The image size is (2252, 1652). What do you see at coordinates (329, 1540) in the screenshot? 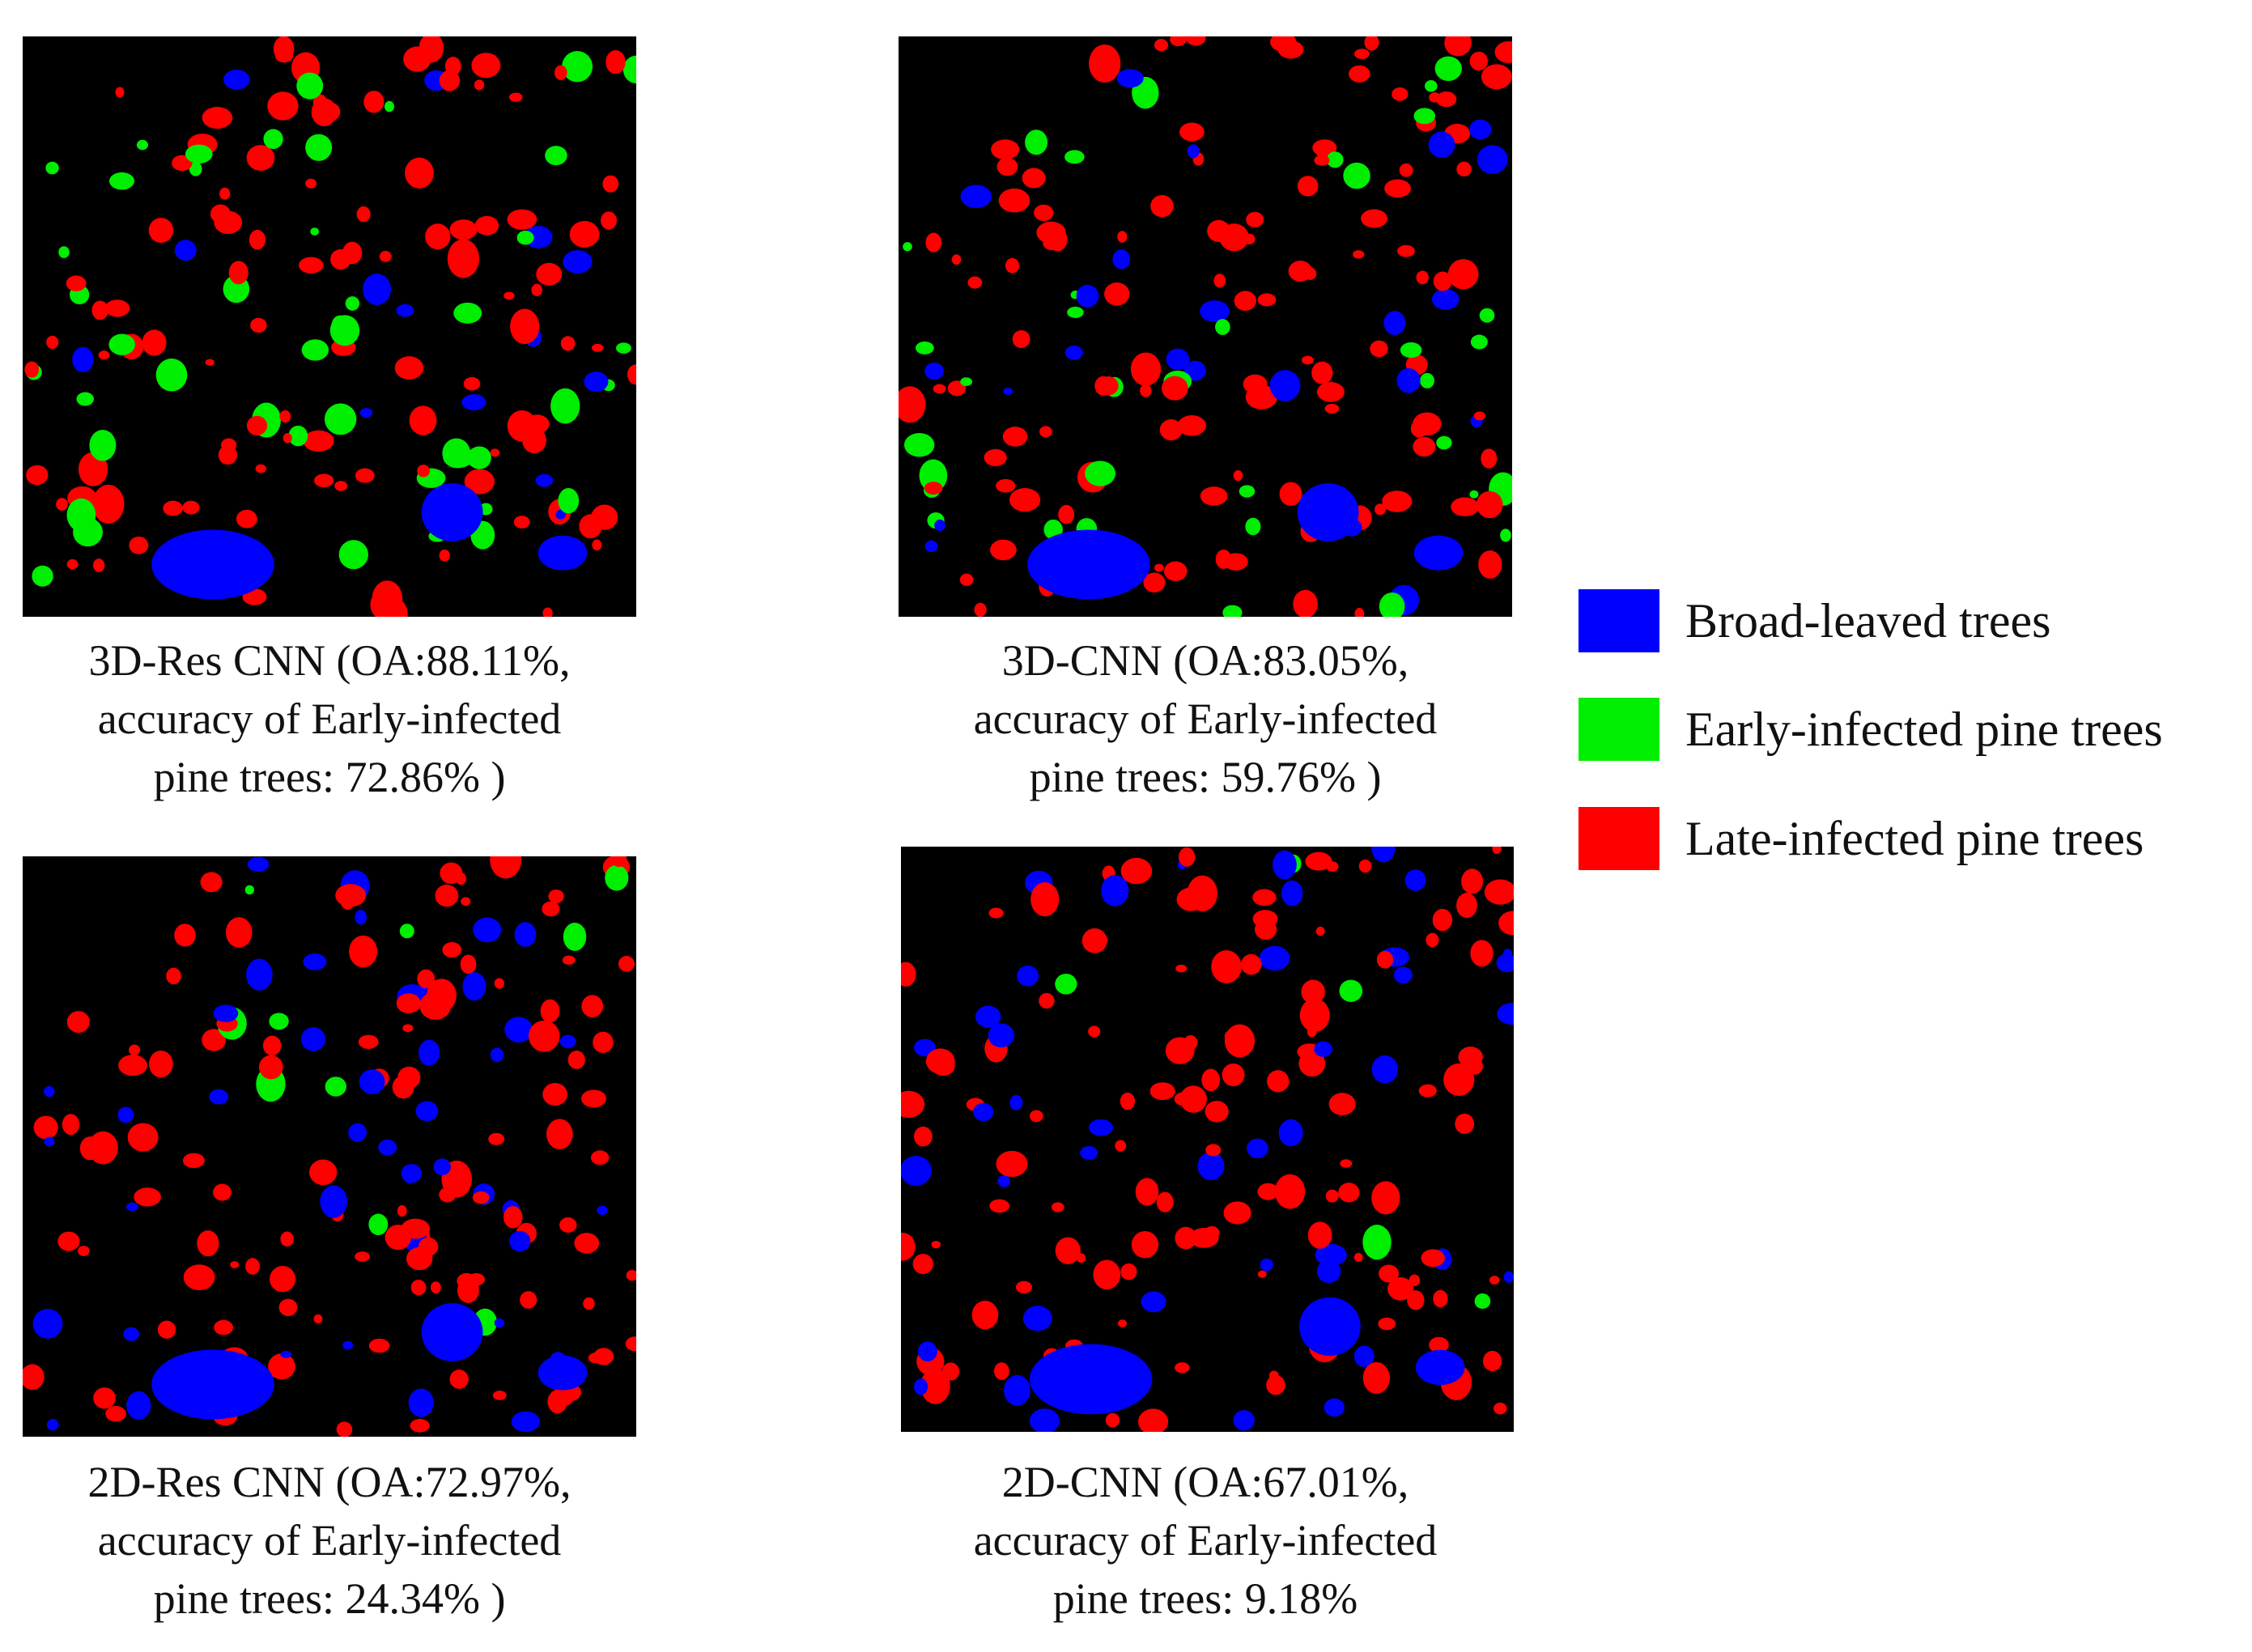
I see `caption-line: accuracy of Early-infected` at bounding box center [329, 1540].